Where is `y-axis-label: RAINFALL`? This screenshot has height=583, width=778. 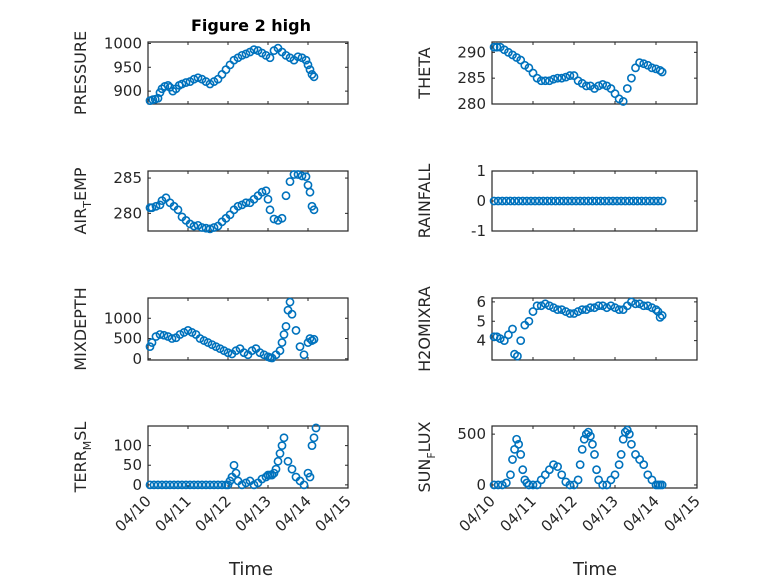 y-axis-label: RAINFALL is located at coordinates (424, 201).